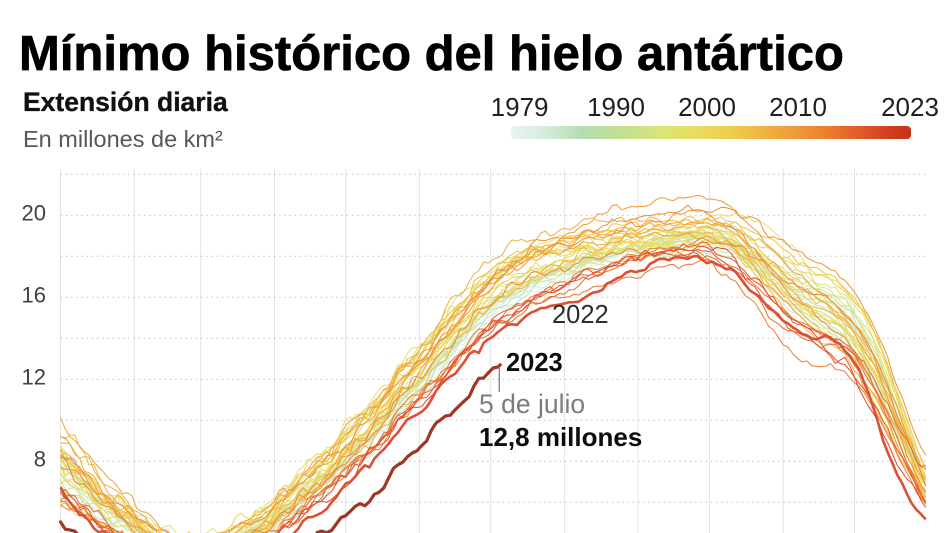 The height and width of the screenshot is (533, 950). What do you see at coordinates (580, 315) in the screenshot?
I see `svg-text: 2022` at bounding box center [580, 315].